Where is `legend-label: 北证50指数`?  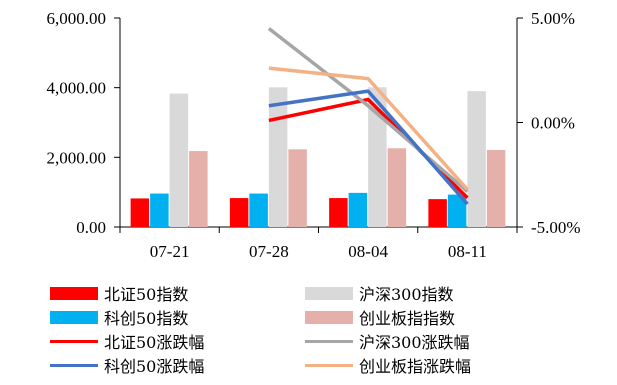
legend-label: 北证50指数 is located at coordinates (146, 294).